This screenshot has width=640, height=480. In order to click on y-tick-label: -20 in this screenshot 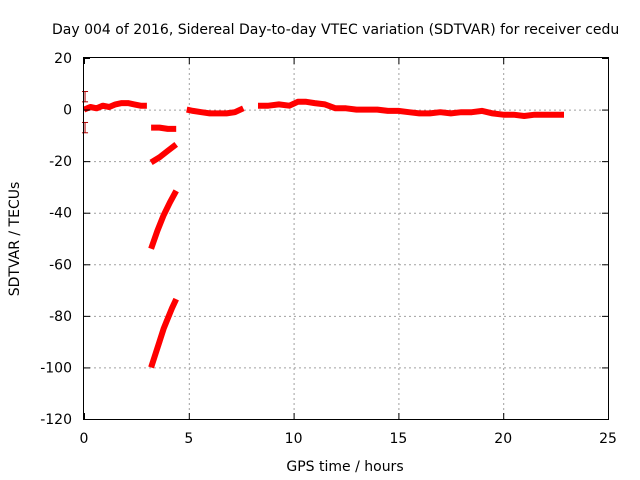, I will do `click(60, 162)`.